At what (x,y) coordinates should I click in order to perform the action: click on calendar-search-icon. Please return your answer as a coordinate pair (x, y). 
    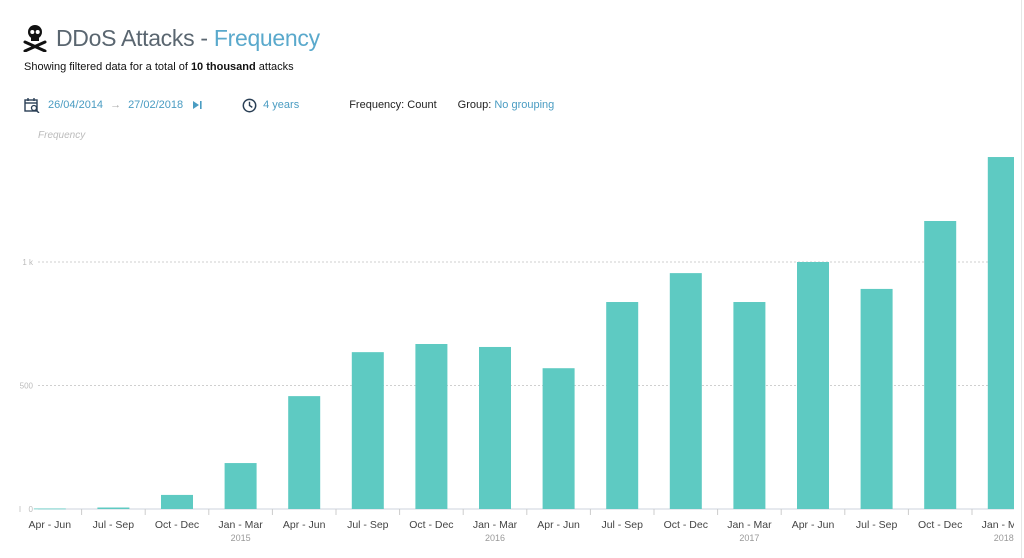
    Looking at the image, I should click on (32, 105).